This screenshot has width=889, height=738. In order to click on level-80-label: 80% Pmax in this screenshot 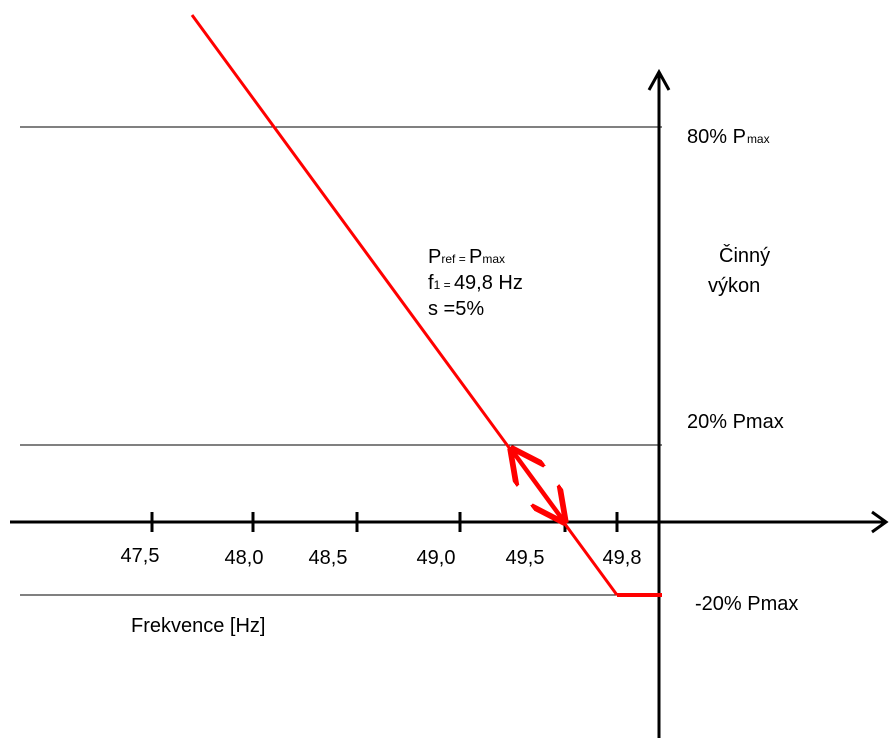, I will do `click(728, 137)`.